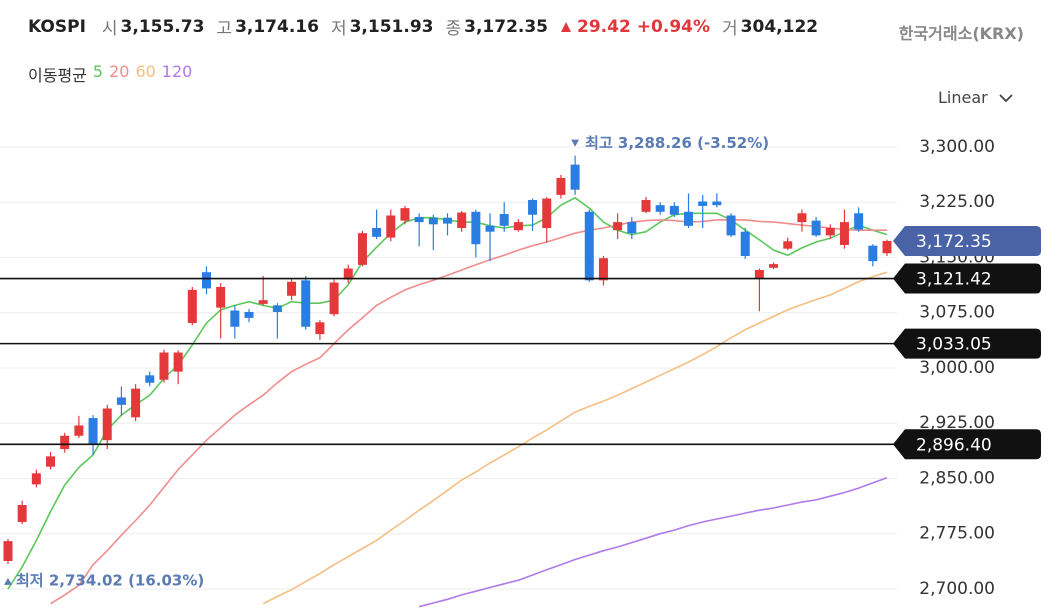 Image resolution: width=1046 pixels, height=608 pixels. I want to click on y-tick-label: 3,300.00, so click(957, 147).